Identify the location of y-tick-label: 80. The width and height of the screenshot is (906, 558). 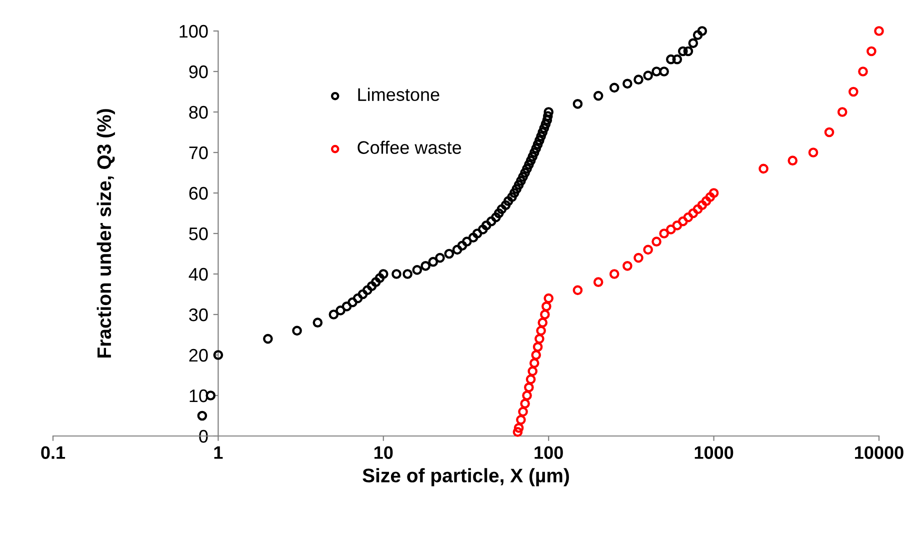
(198, 112).